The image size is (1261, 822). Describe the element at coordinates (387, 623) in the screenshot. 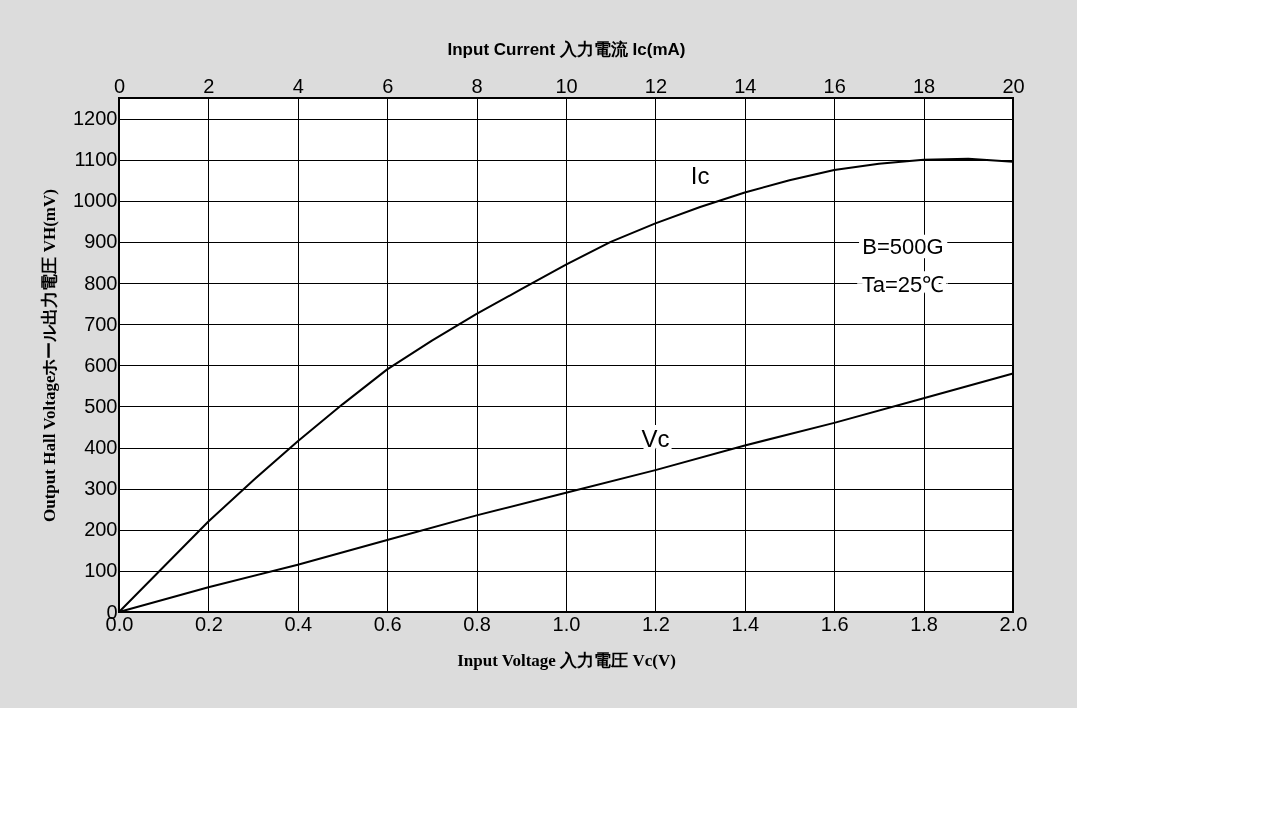

I see `x-tick-label: 0.6` at that location.